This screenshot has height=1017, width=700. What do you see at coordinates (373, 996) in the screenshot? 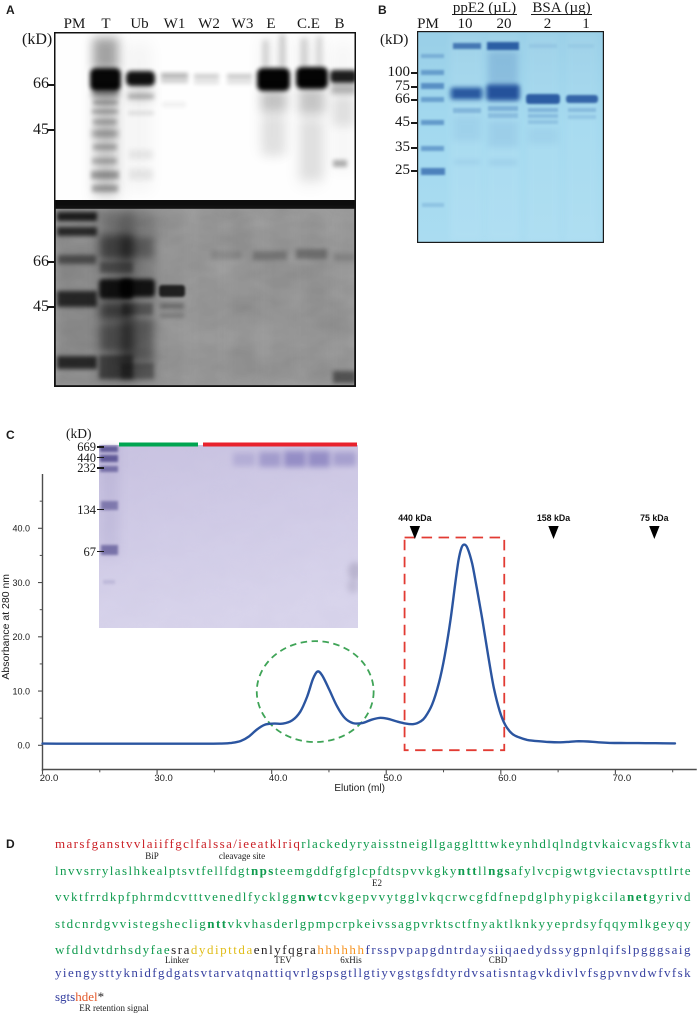
I see `sequence-line-7: sgtshdel*` at bounding box center [373, 996].